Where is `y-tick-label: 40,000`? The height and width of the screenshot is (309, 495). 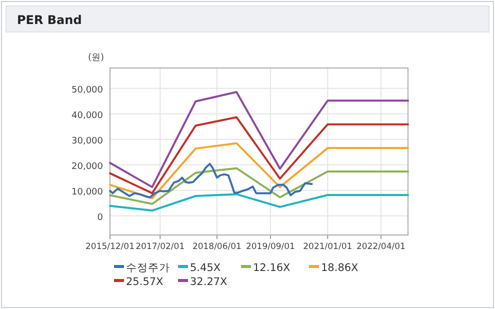
y-tick-label: 40,000 is located at coordinates (88, 115).